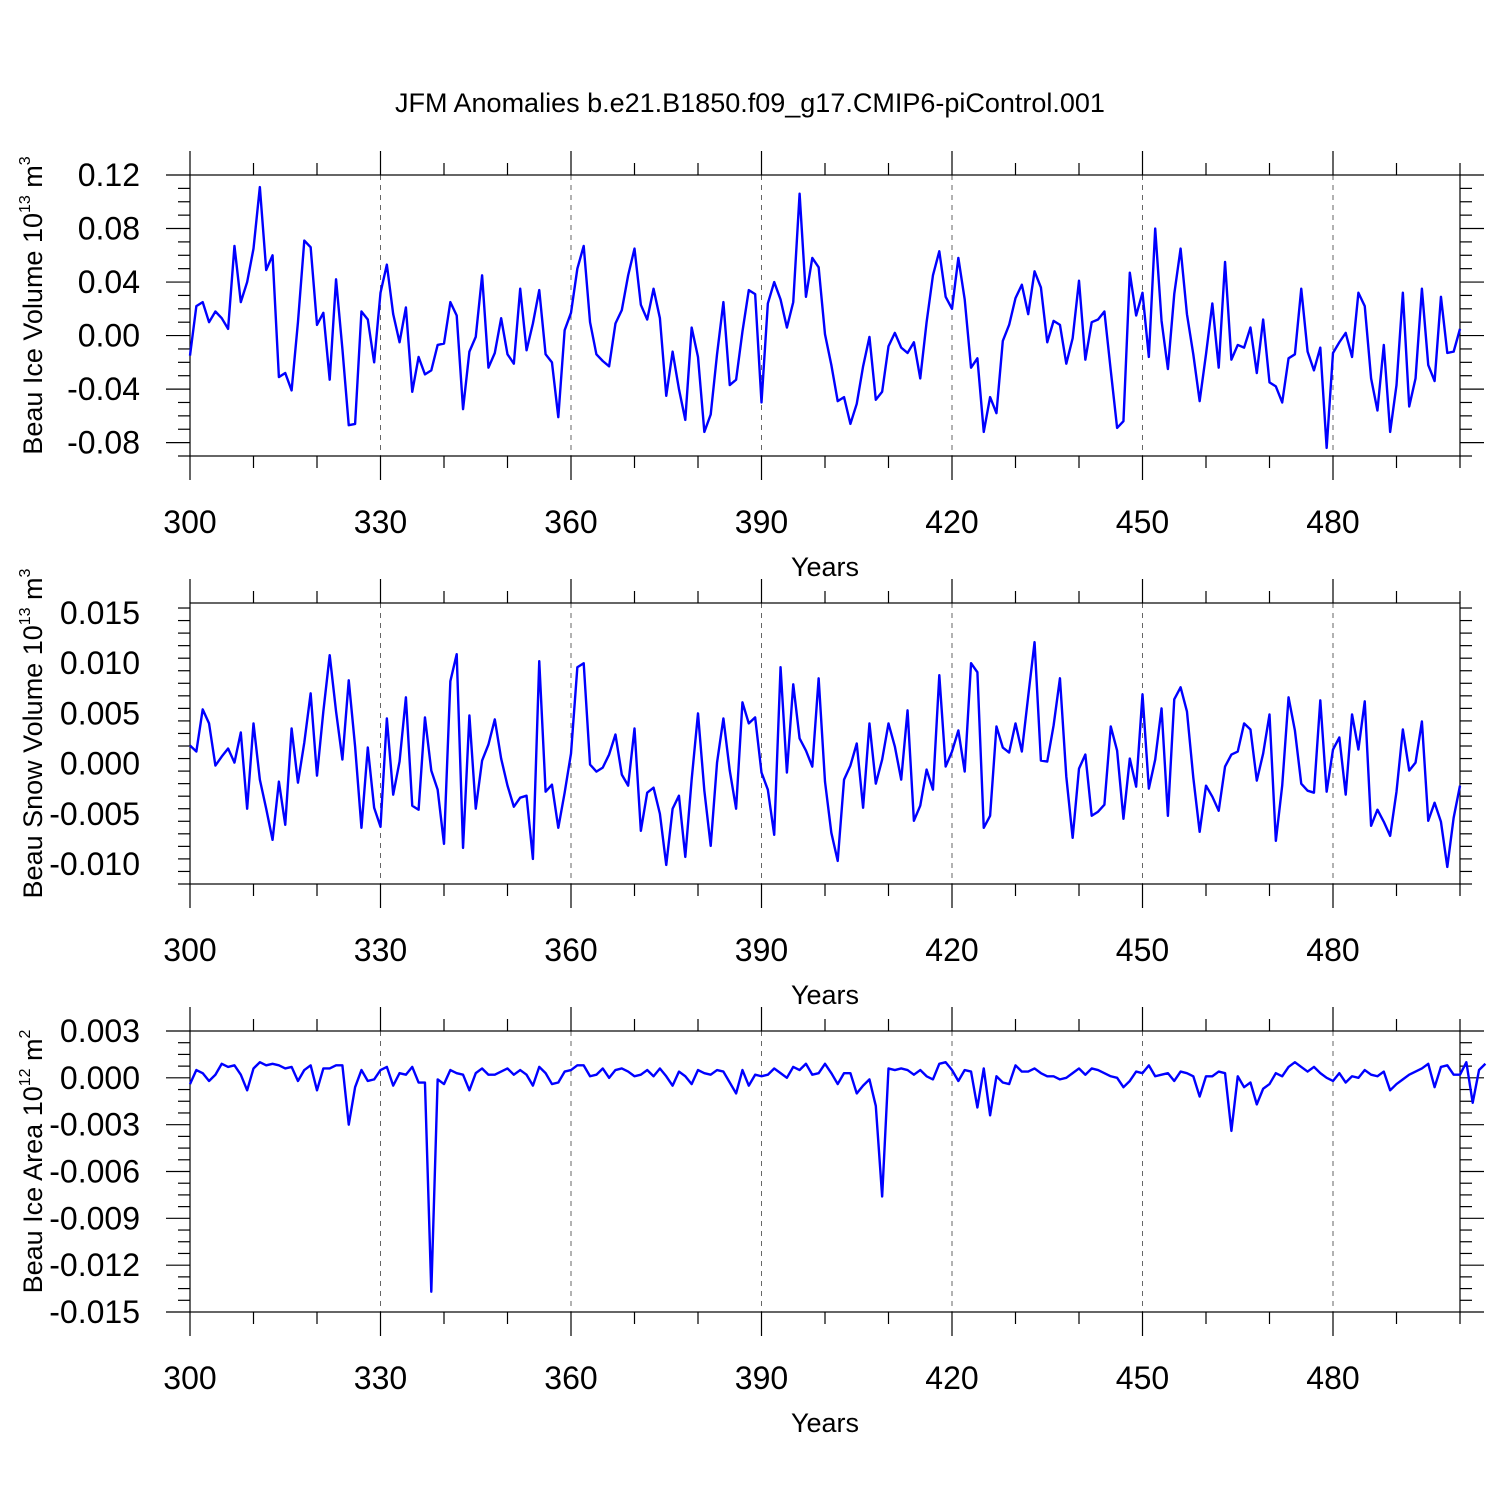  What do you see at coordinates (109, 336) in the screenshot?
I see `y-tick-label: 0.00` at bounding box center [109, 336].